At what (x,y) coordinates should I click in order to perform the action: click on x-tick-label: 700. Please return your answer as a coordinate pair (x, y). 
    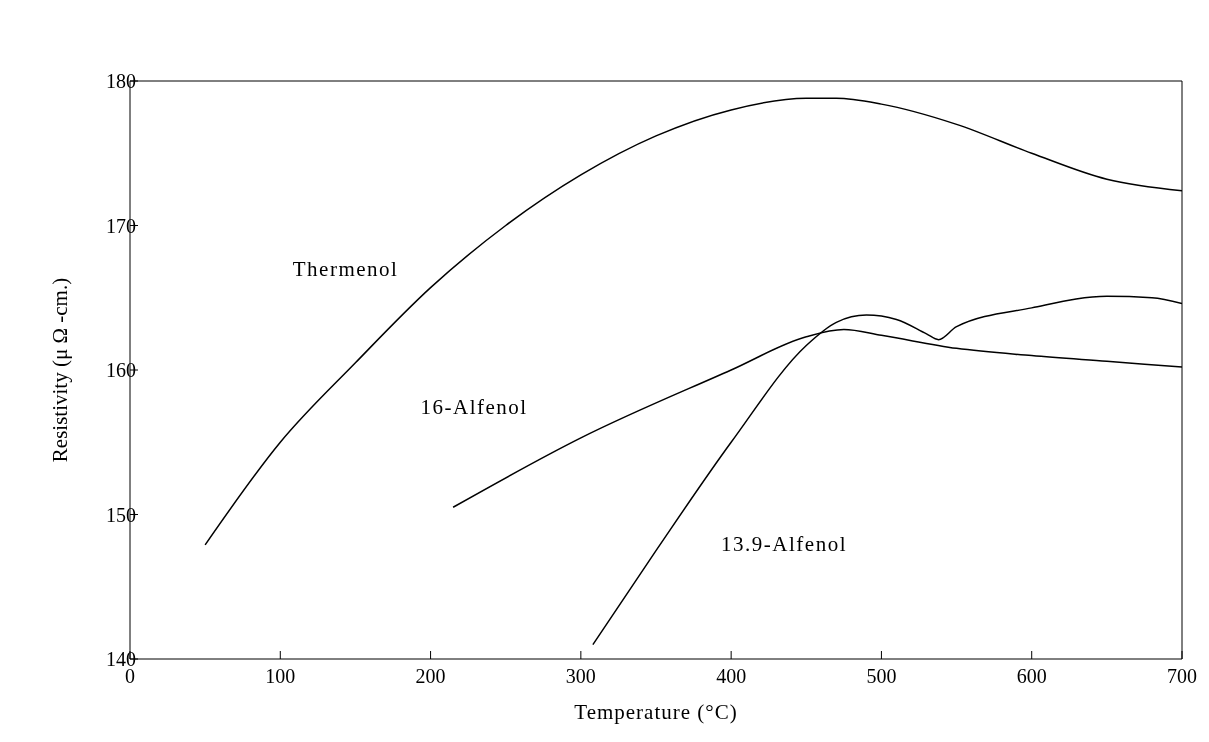
    Looking at the image, I should click on (1182, 676).